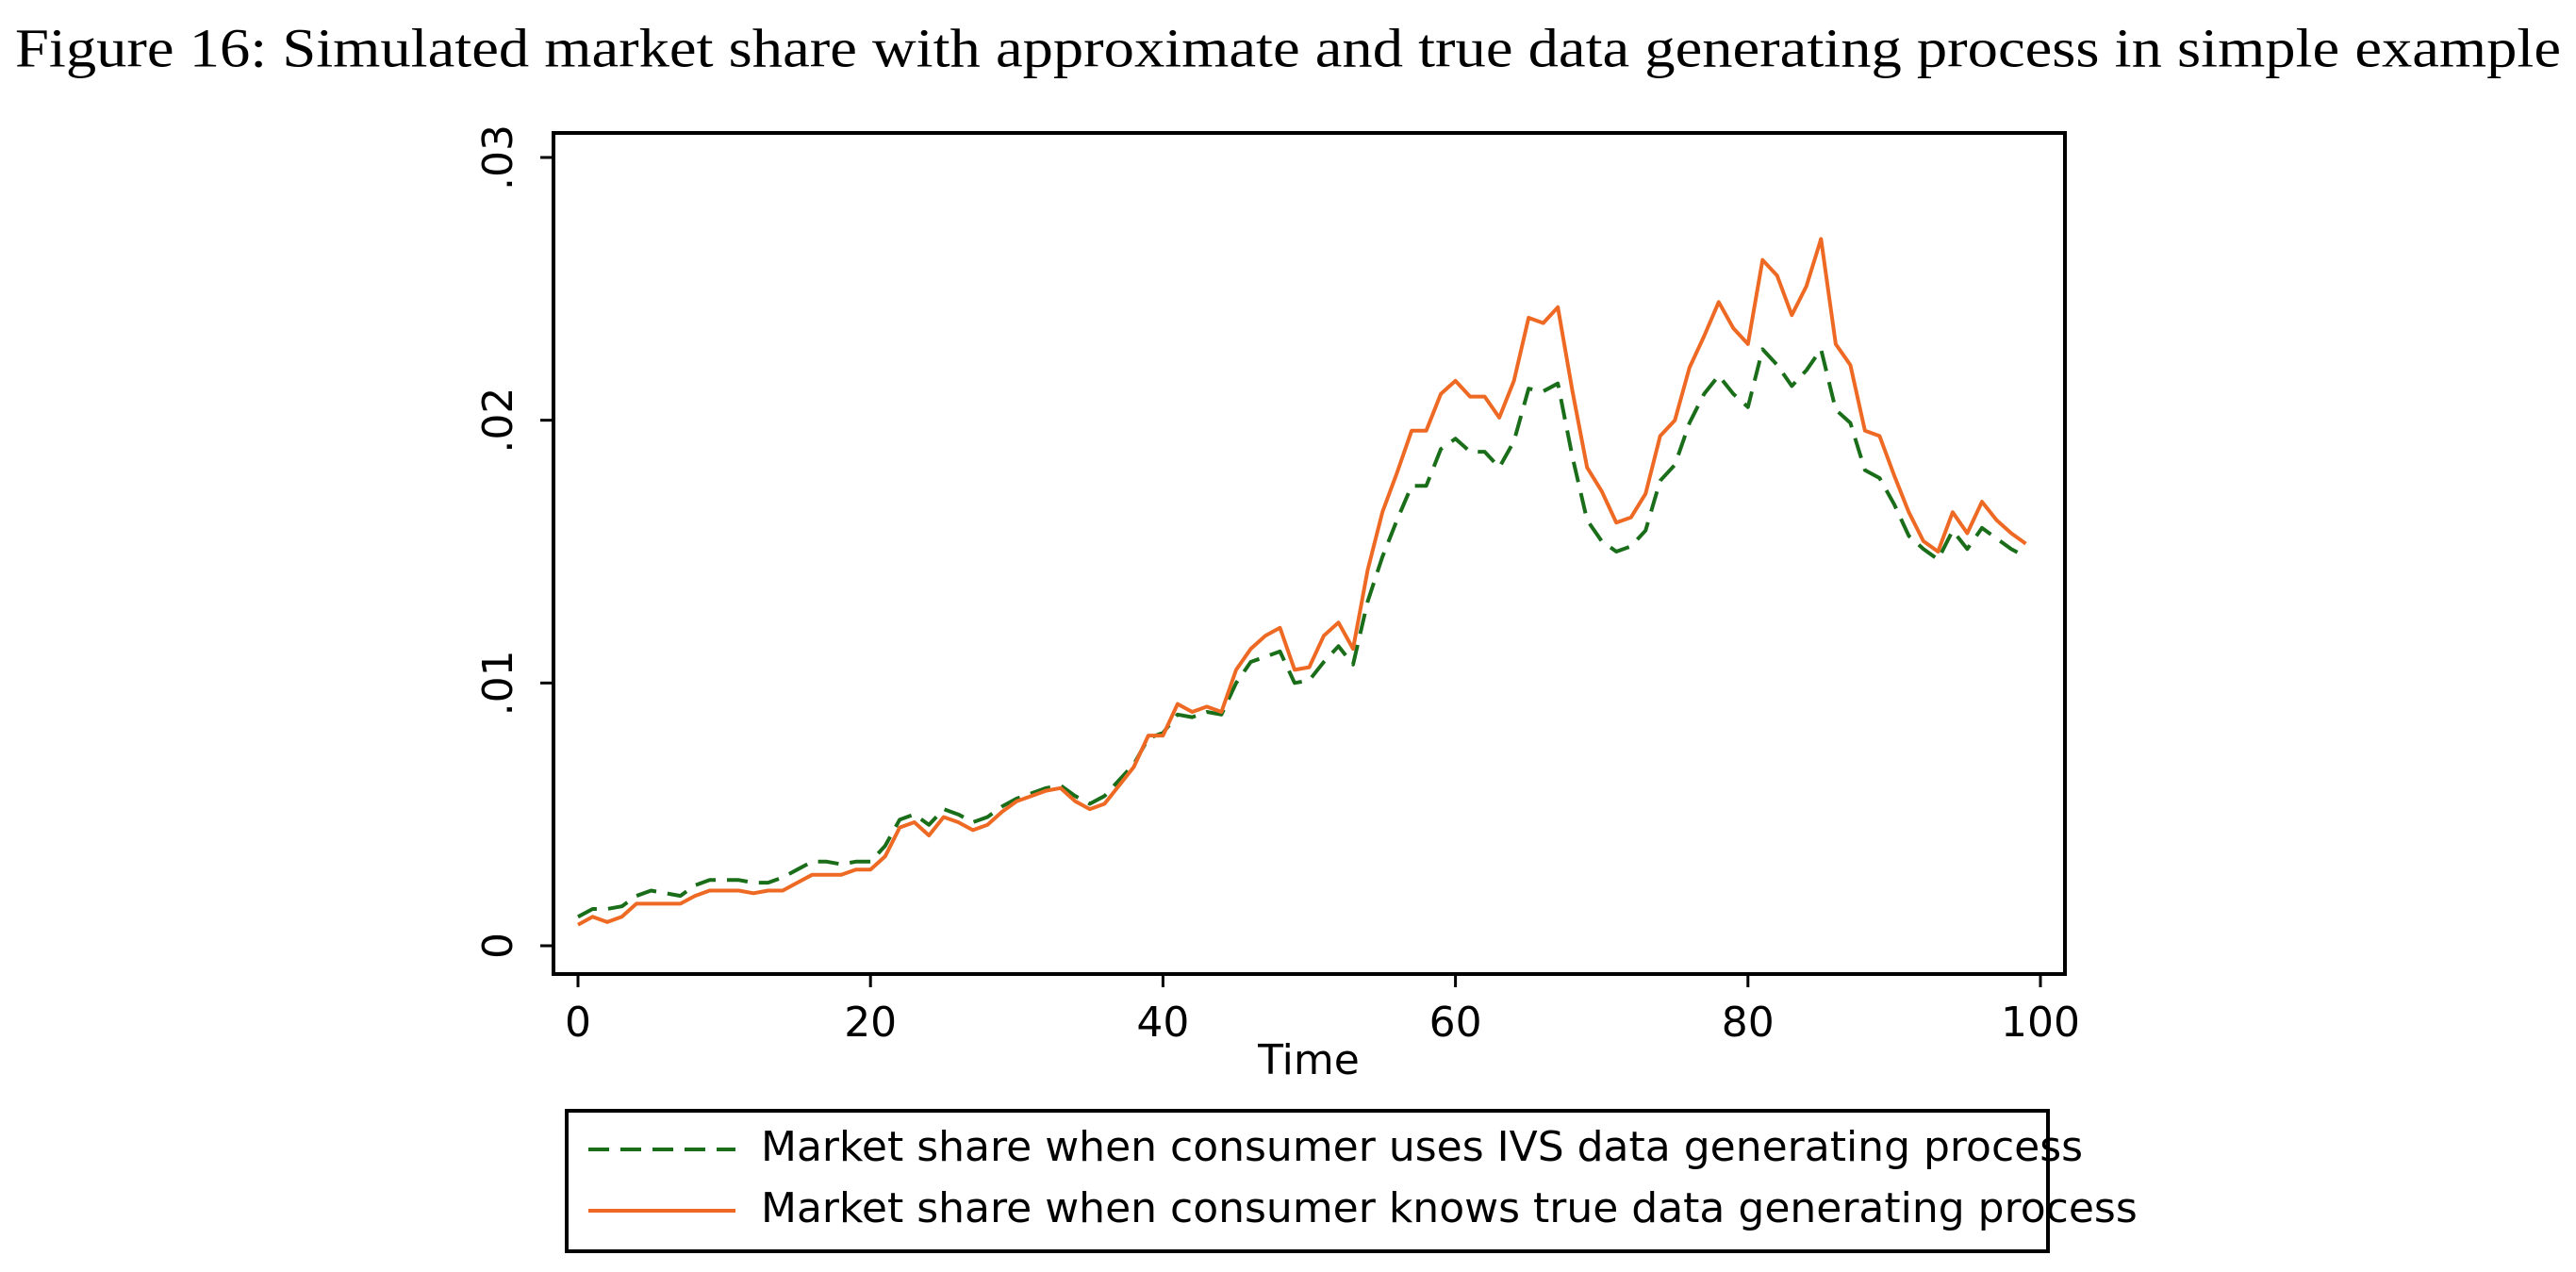 This screenshot has width=2576, height=1272. I want to click on legend-box, so click(1307, 1181).